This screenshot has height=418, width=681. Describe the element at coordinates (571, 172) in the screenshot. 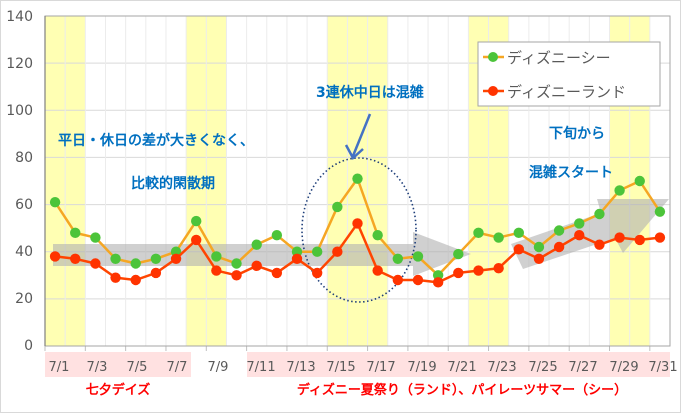

I see `annotation-crowd-start: 混雑スタート` at that location.